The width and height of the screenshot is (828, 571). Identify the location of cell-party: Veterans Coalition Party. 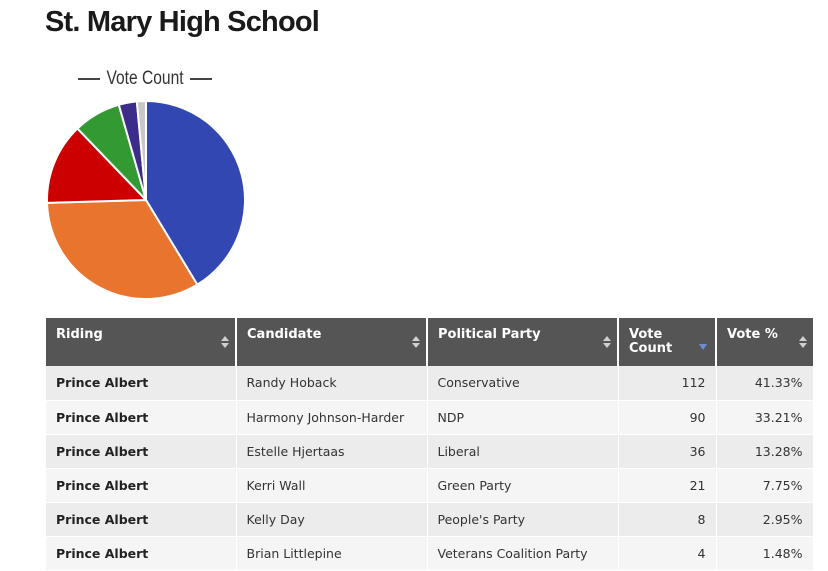
(523, 553).